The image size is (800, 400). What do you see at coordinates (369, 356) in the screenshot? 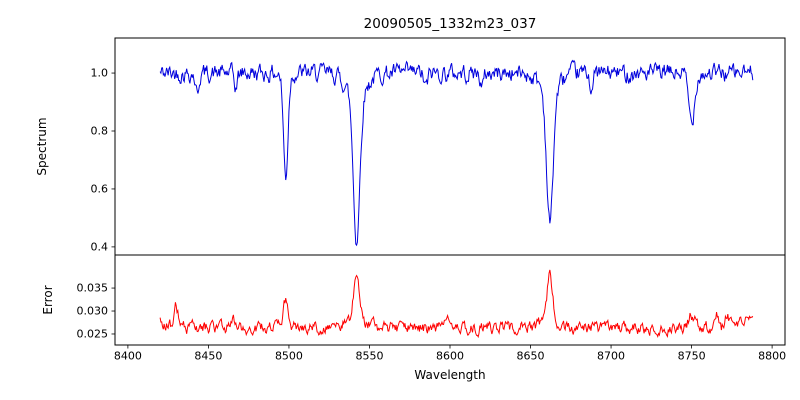
I see `x-tick-label: 8550` at bounding box center [369, 356].